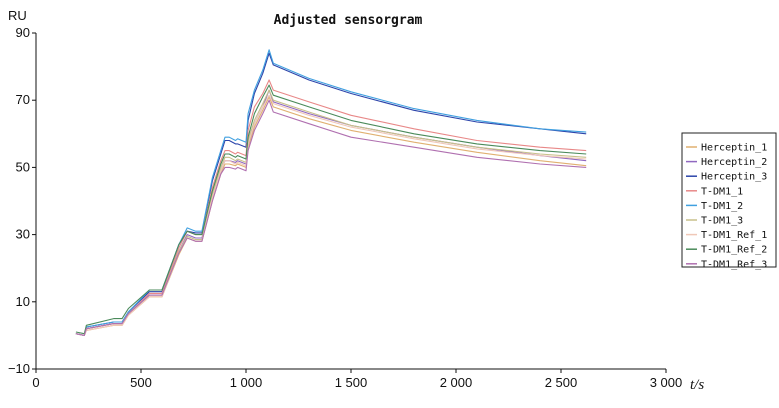  Describe the element at coordinates (19, 368) in the screenshot. I see `y-tick-label: −10` at that location.